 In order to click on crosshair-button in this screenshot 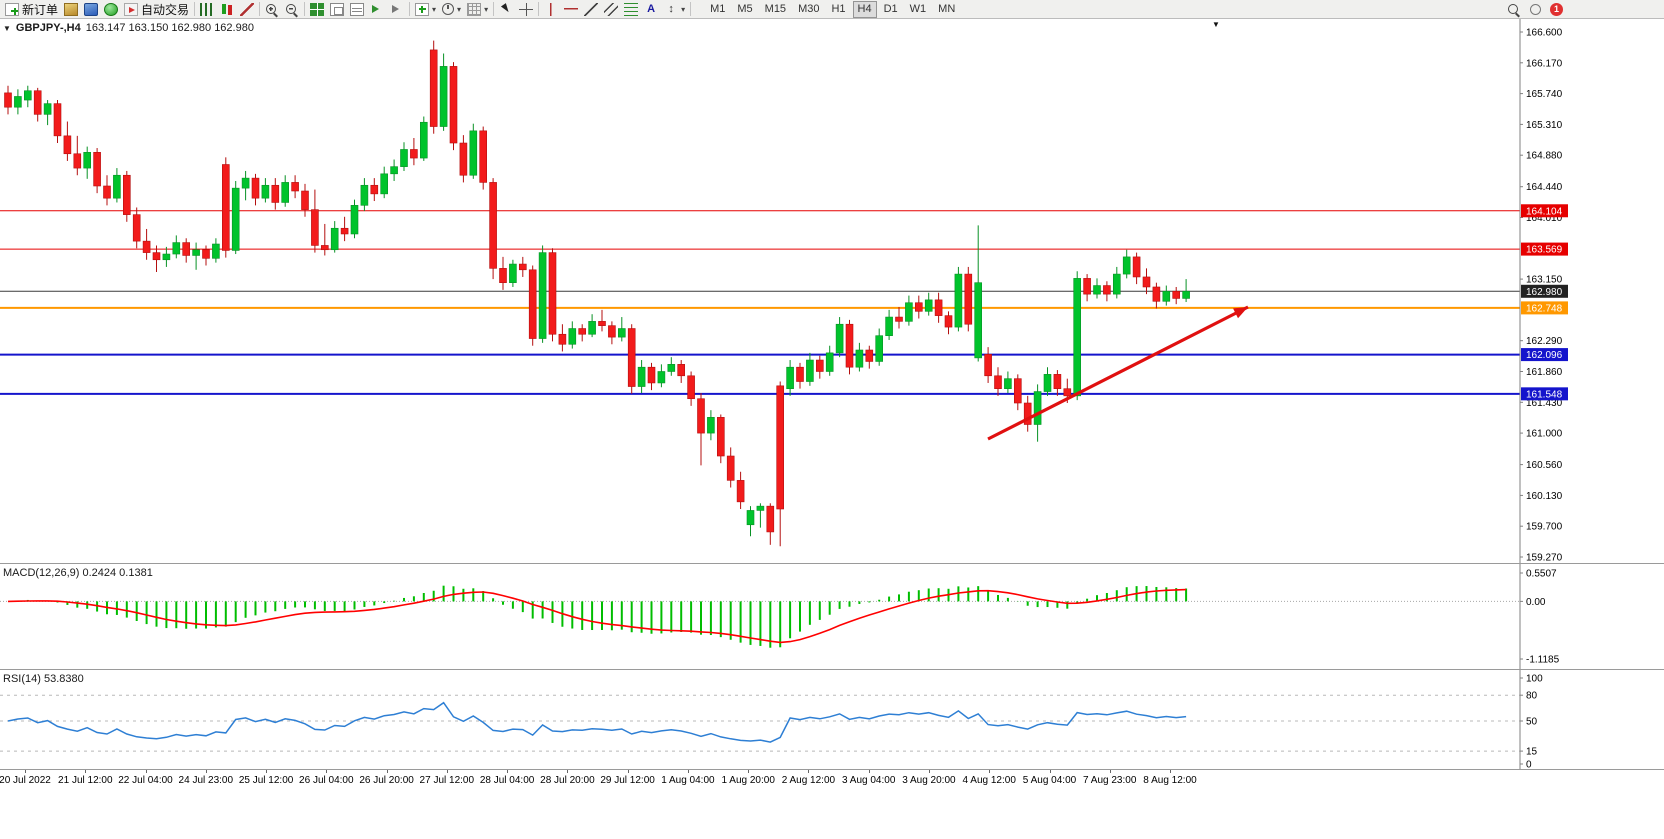, I will do `click(526, 9)`.